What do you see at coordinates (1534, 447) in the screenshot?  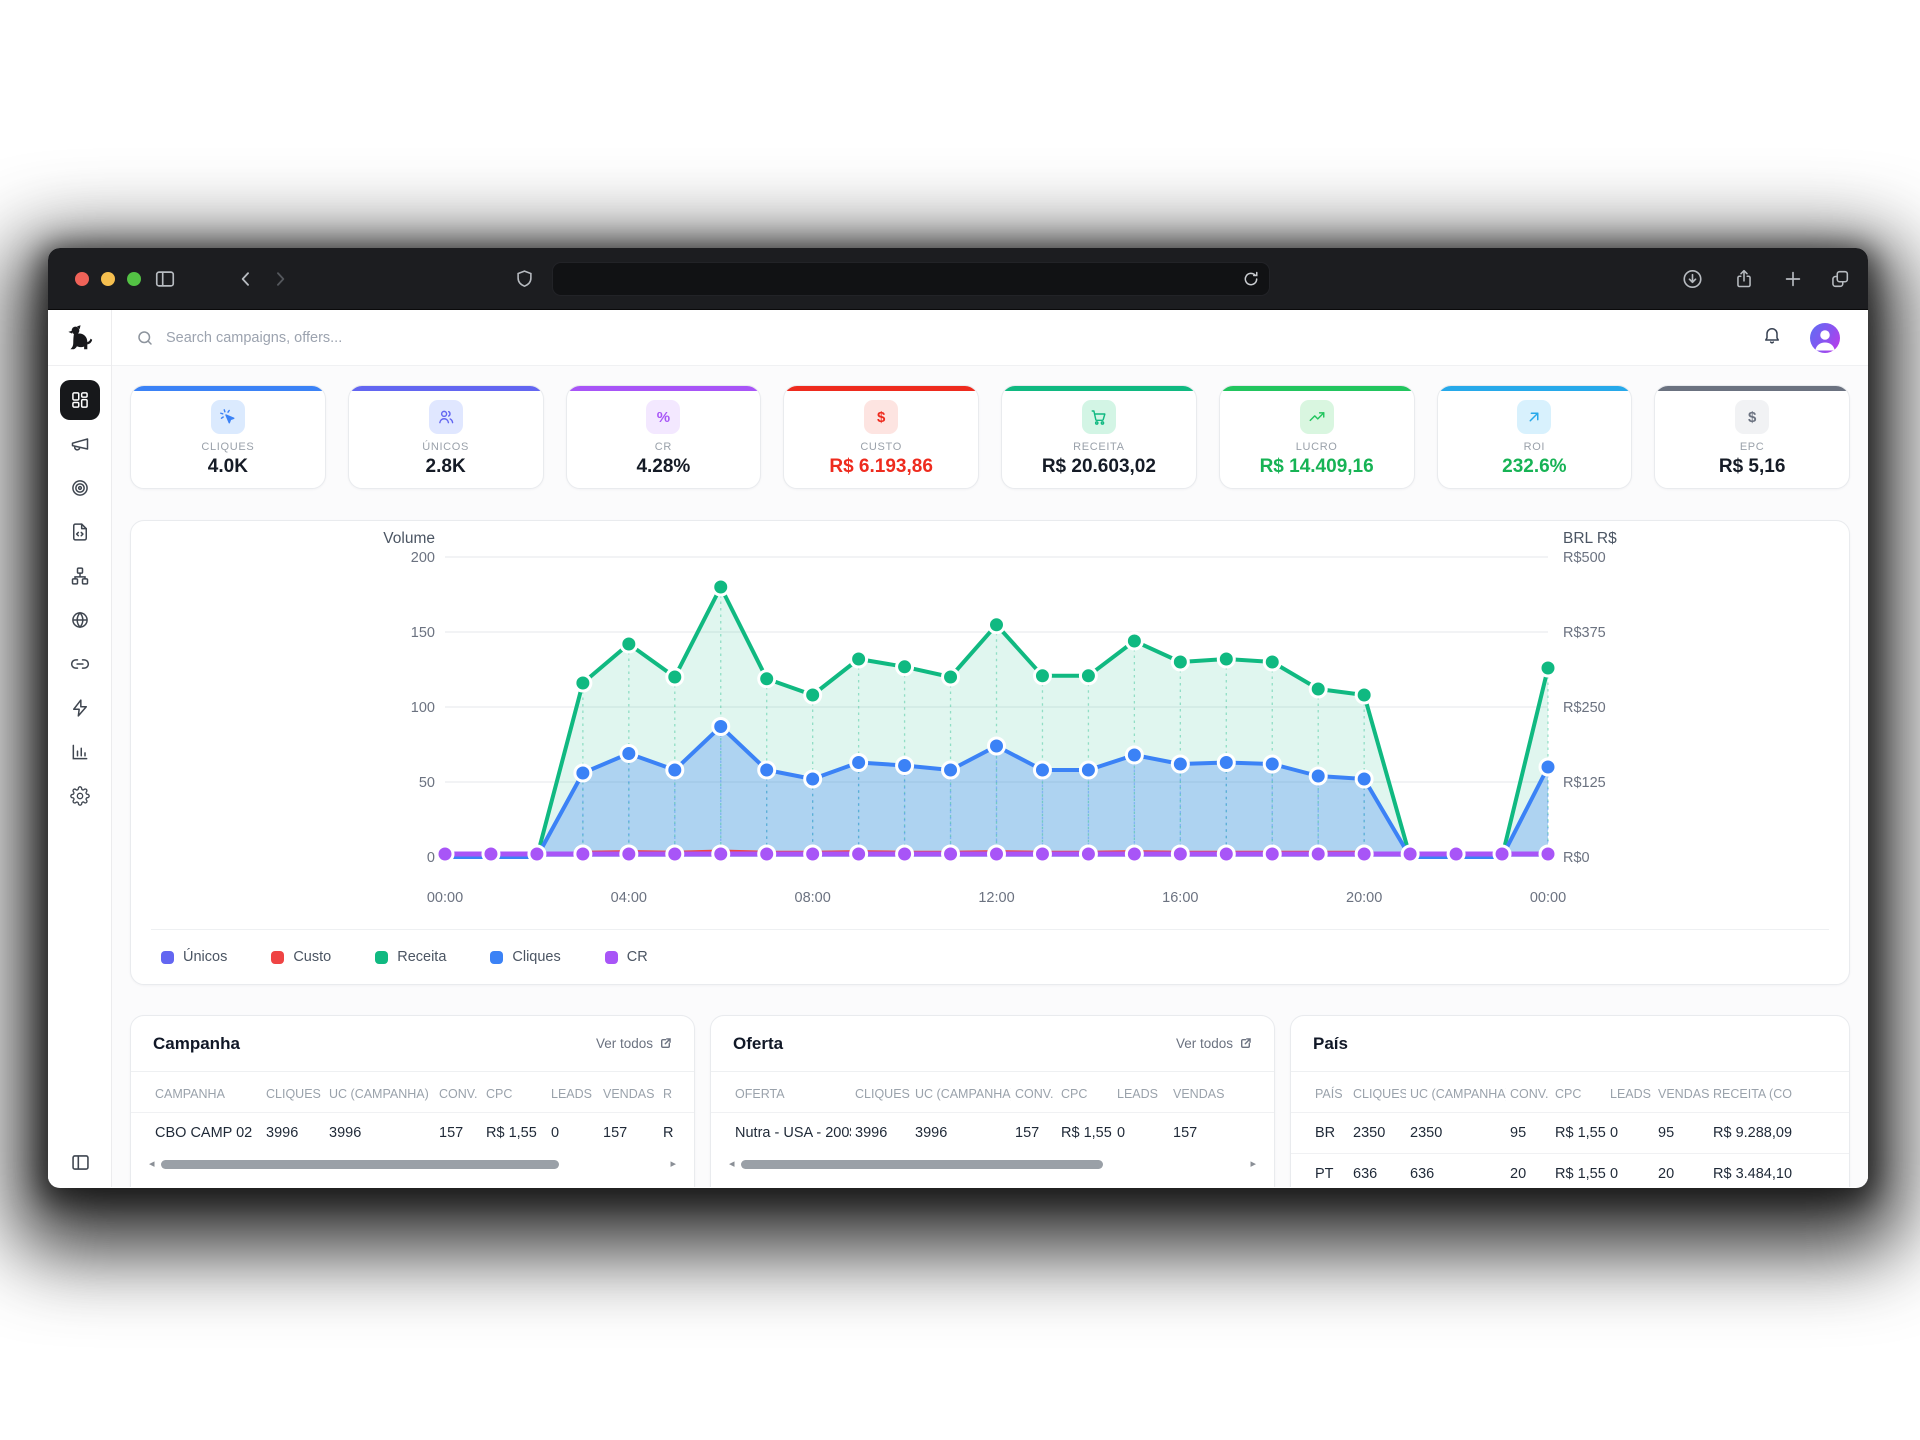 I see `kpi-label: ROI` at bounding box center [1534, 447].